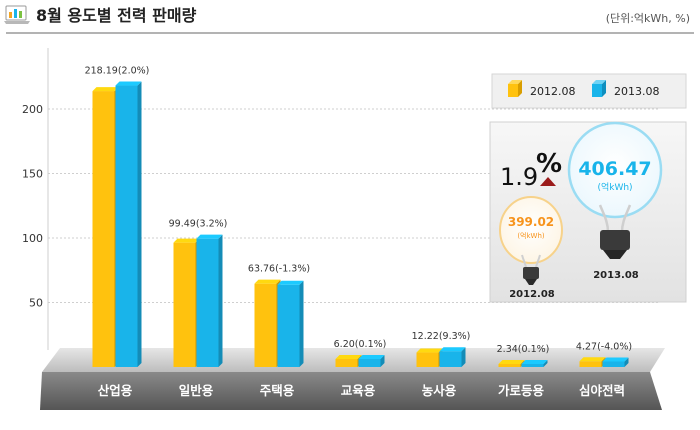 This screenshot has width=700, height=430. I want to click on chart-title: 8월 용도별 전력 판매량, so click(116, 15).